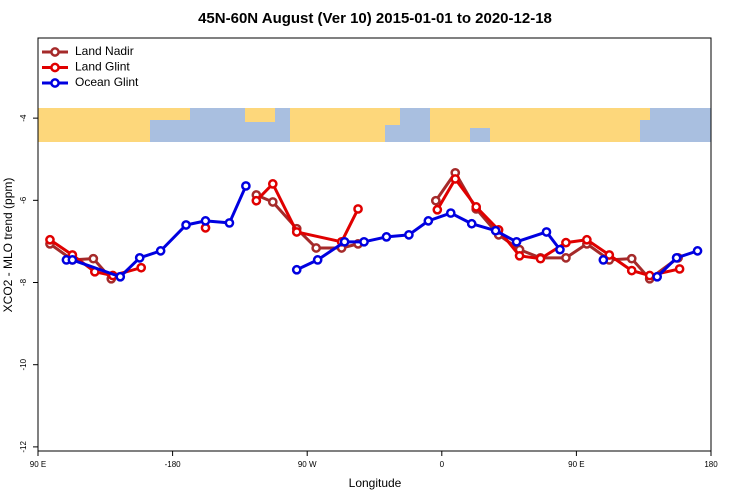  What do you see at coordinates (104, 51) in the screenshot?
I see `legend-label: Land Nadir` at bounding box center [104, 51].